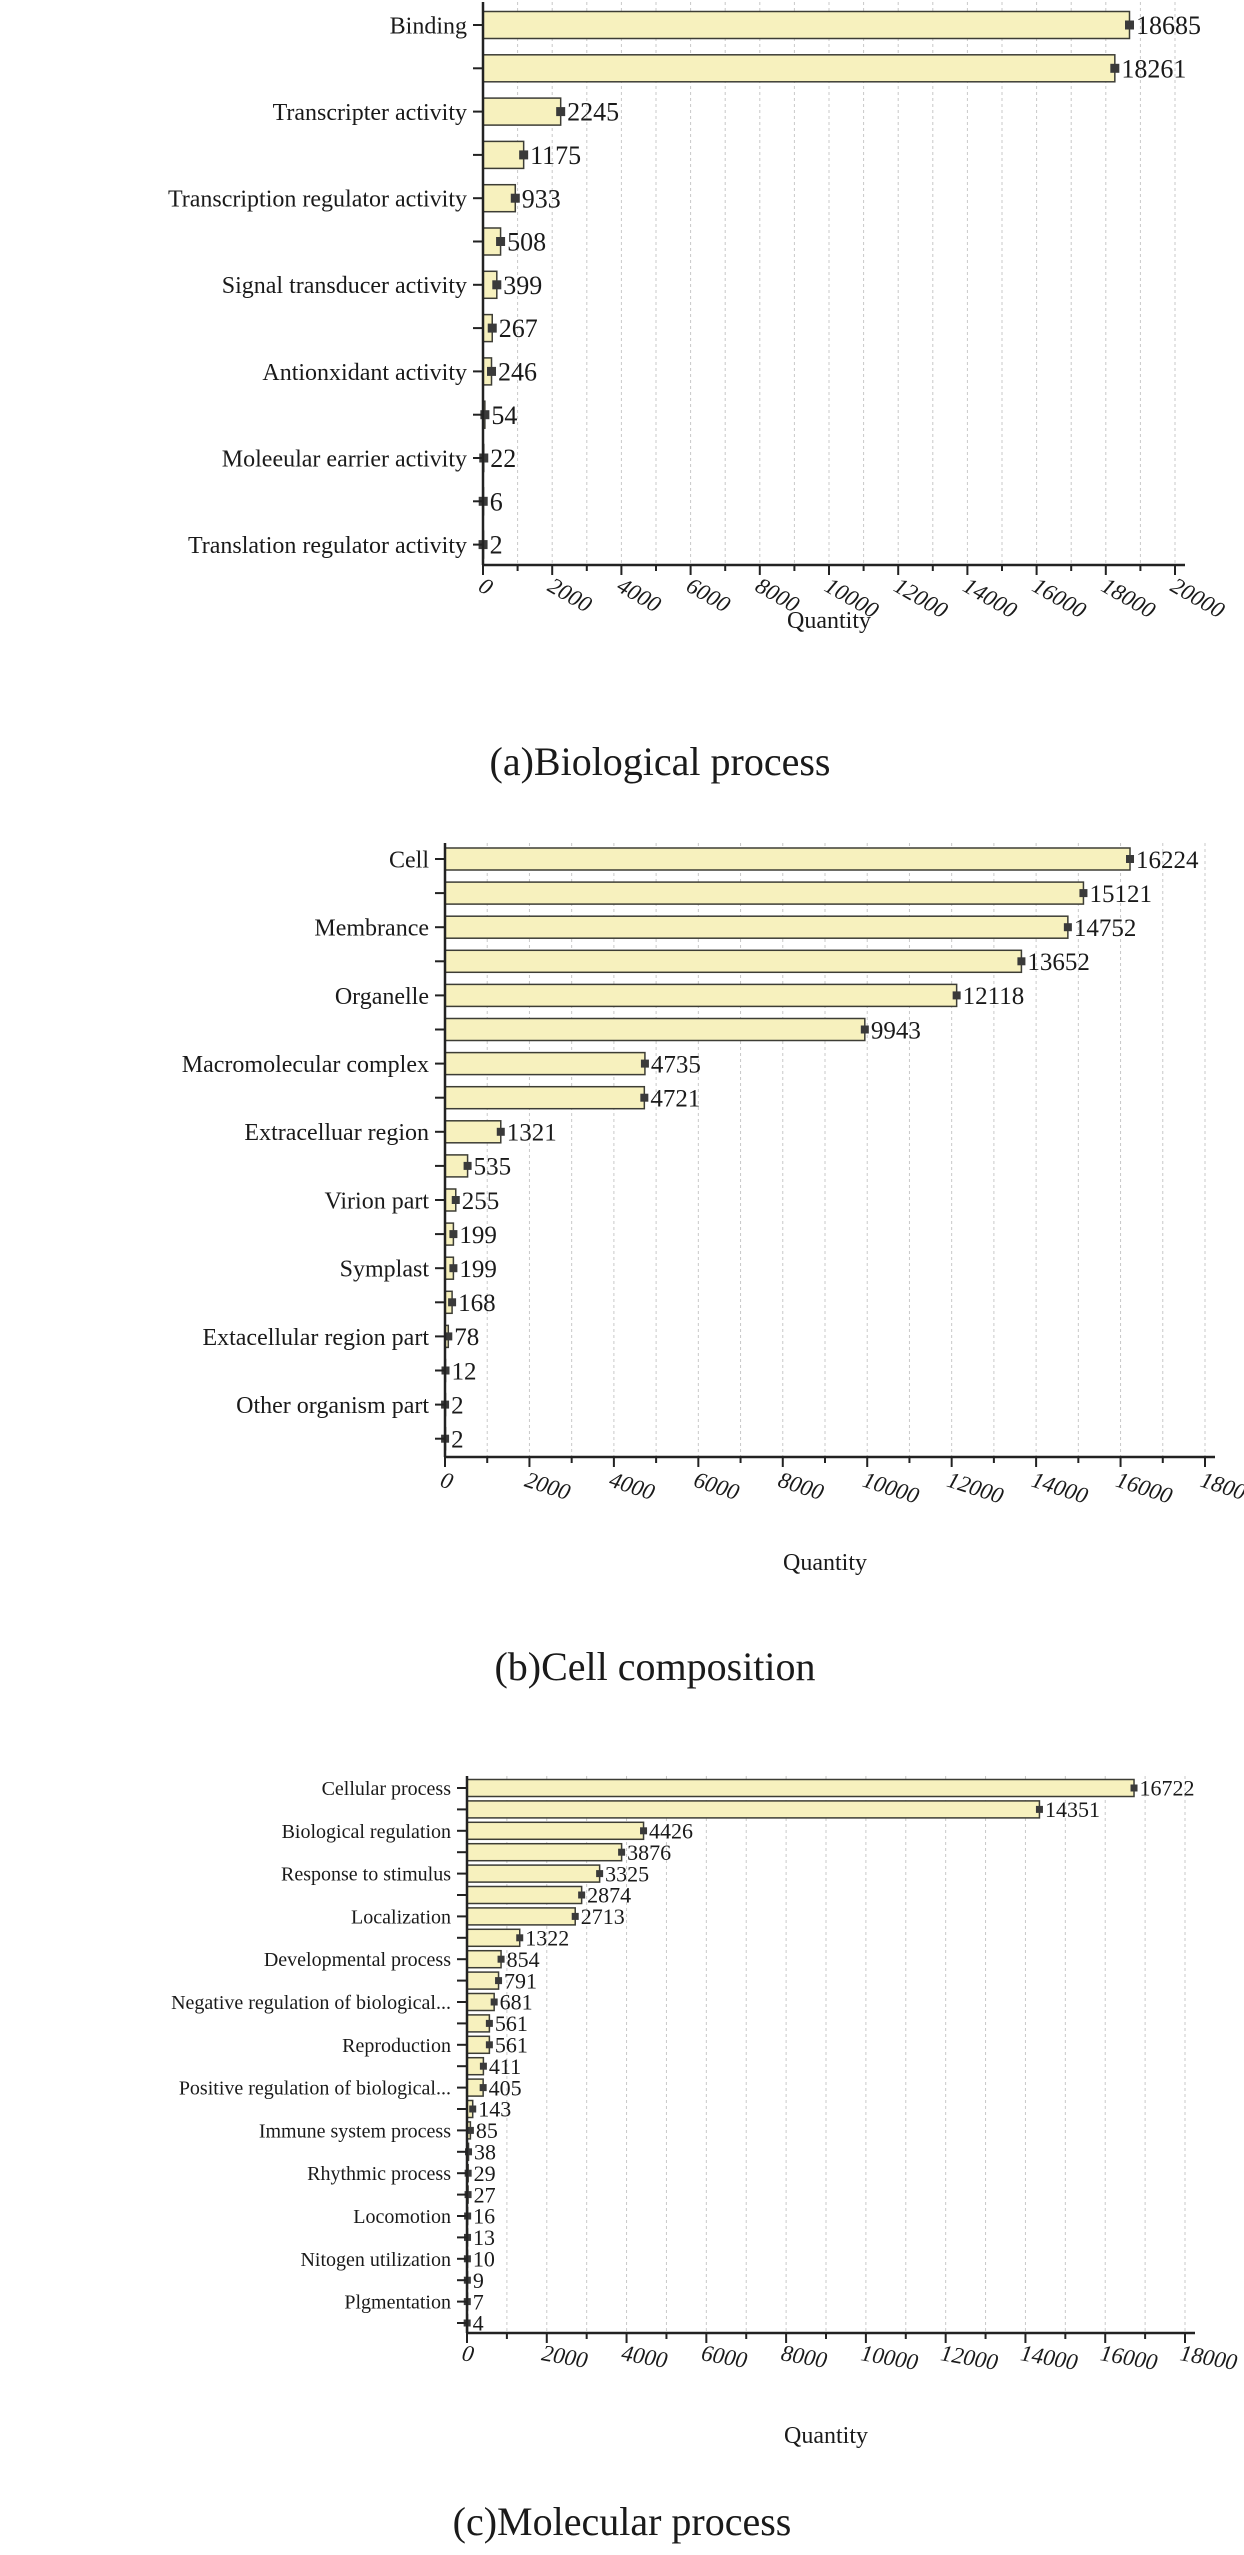  I want to click on data-label: 399, so click(522, 285).